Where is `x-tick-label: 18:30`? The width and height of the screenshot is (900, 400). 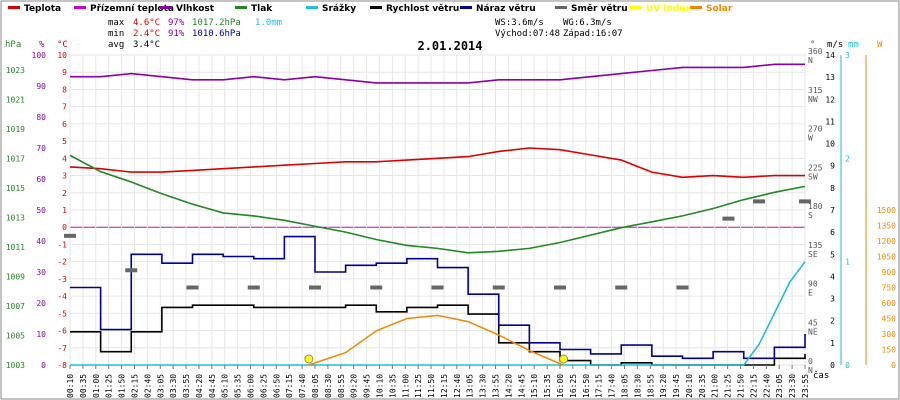
x-tick-label: 18:30 is located at coordinates (637, 386).